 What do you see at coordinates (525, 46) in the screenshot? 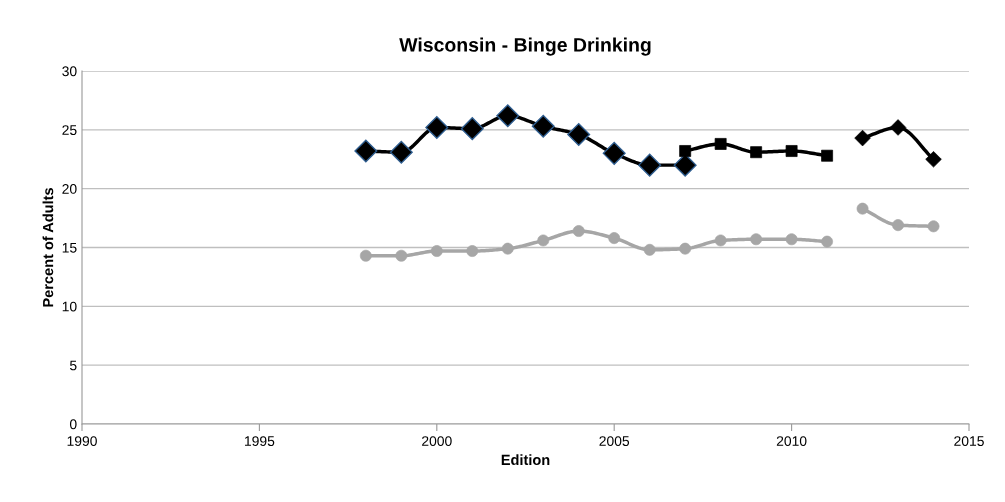
I see `chart-title: Wisconsin - Binge Drinking` at bounding box center [525, 46].